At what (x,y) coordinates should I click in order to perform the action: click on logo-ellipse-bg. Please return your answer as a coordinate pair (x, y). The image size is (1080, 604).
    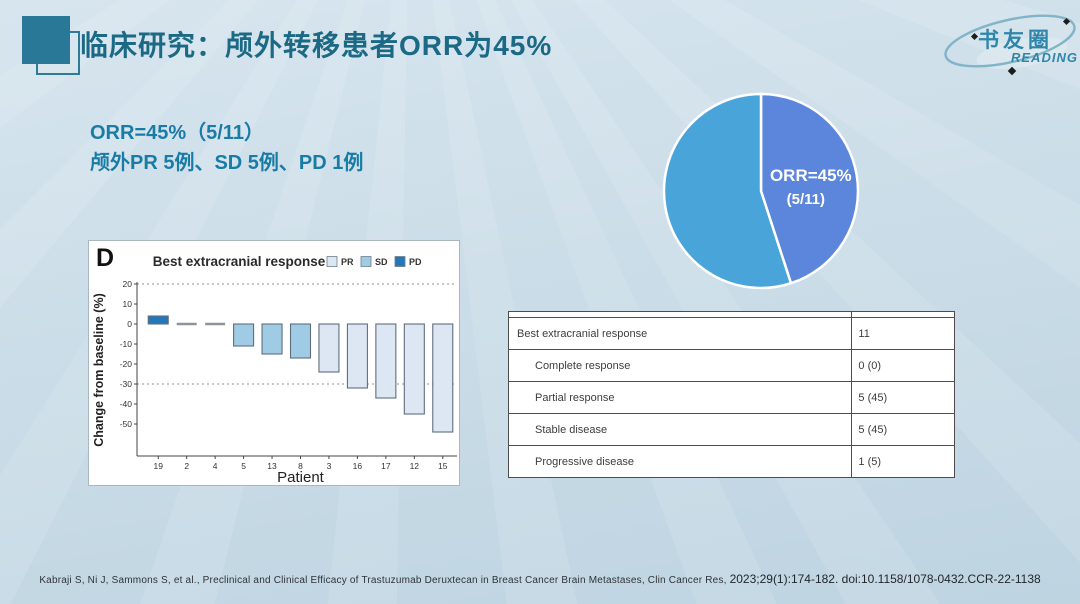
    Looking at the image, I should click on (1022, 53).